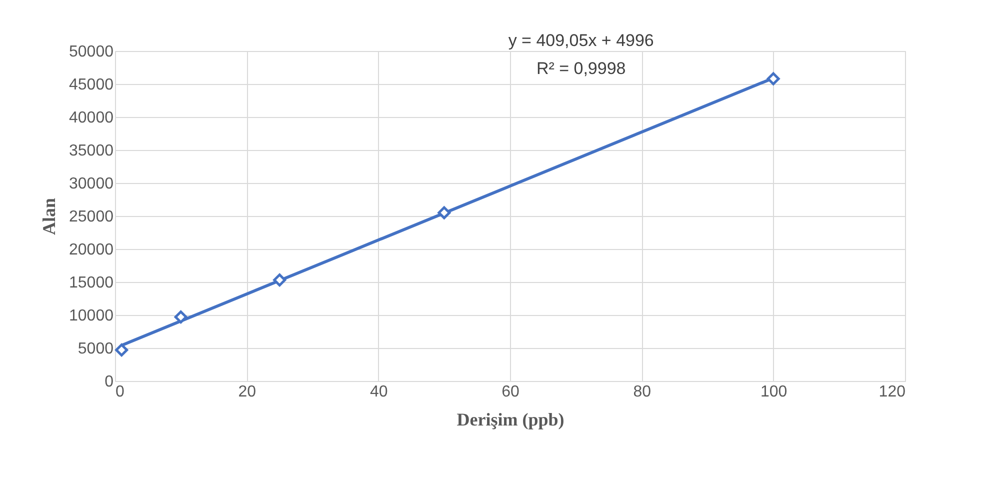 Image resolution: width=983 pixels, height=477 pixels. What do you see at coordinates (91, 118) in the screenshot?
I see `y-tick-label: 40000` at bounding box center [91, 118].